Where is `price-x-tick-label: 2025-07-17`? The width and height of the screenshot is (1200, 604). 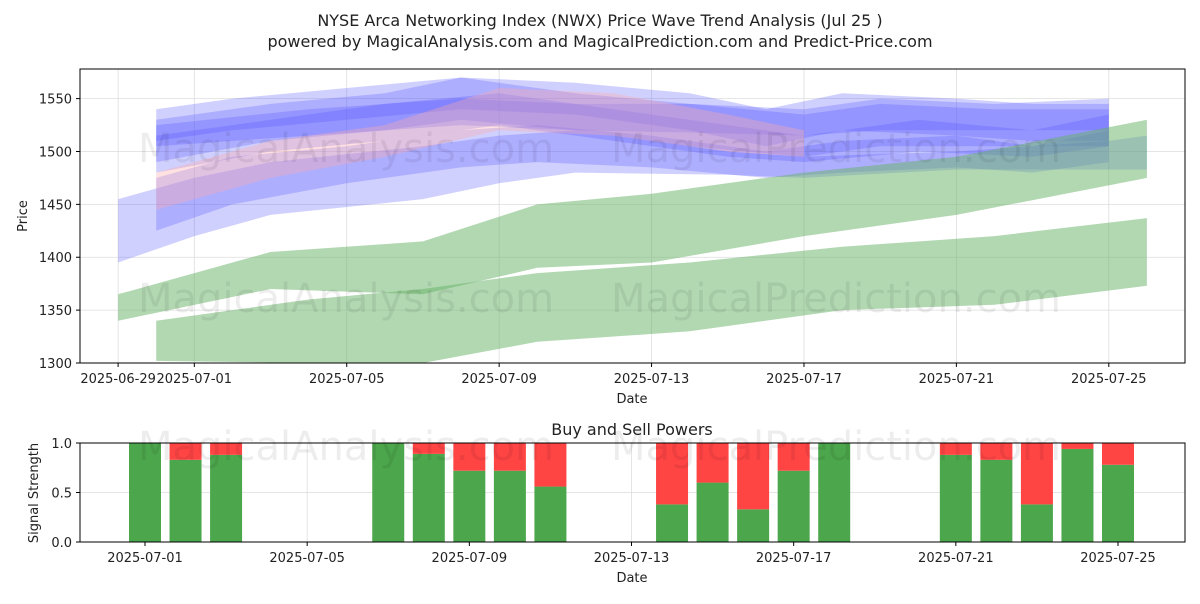 price-x-tick-label: 2025-07-17 is located at coordinates (804, 379).